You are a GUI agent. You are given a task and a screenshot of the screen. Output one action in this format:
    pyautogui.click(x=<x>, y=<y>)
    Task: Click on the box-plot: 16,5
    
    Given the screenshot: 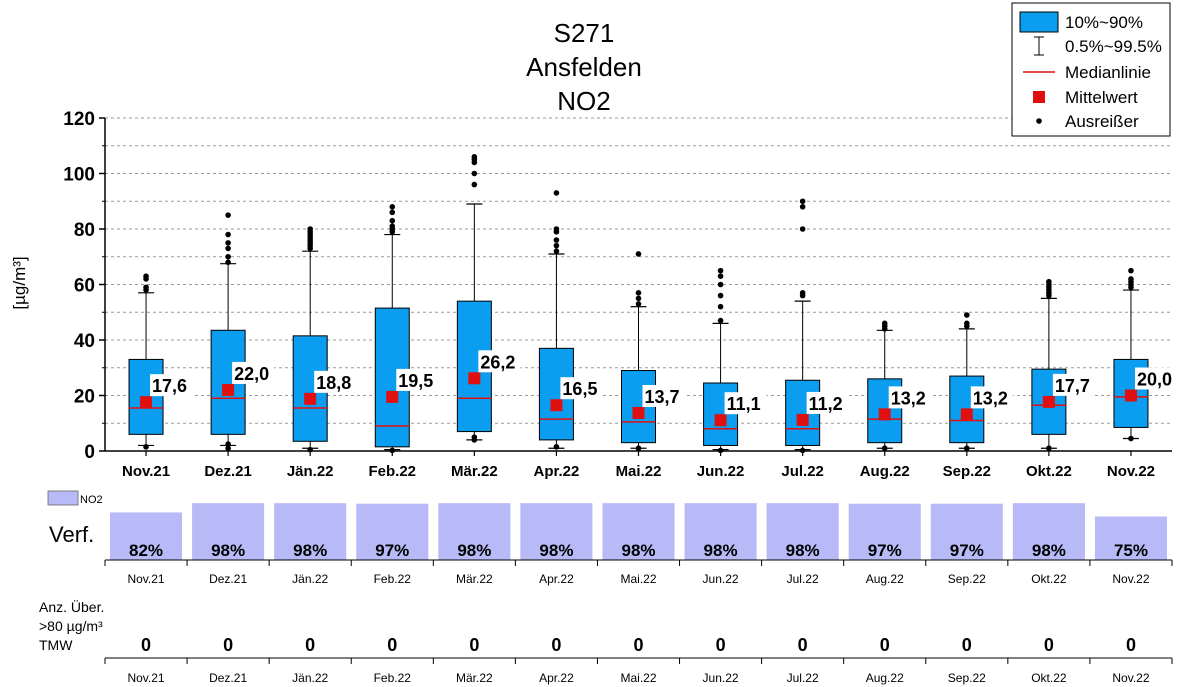 What is the action you would take?
    pyautogui.click(x=570, y=320)
    